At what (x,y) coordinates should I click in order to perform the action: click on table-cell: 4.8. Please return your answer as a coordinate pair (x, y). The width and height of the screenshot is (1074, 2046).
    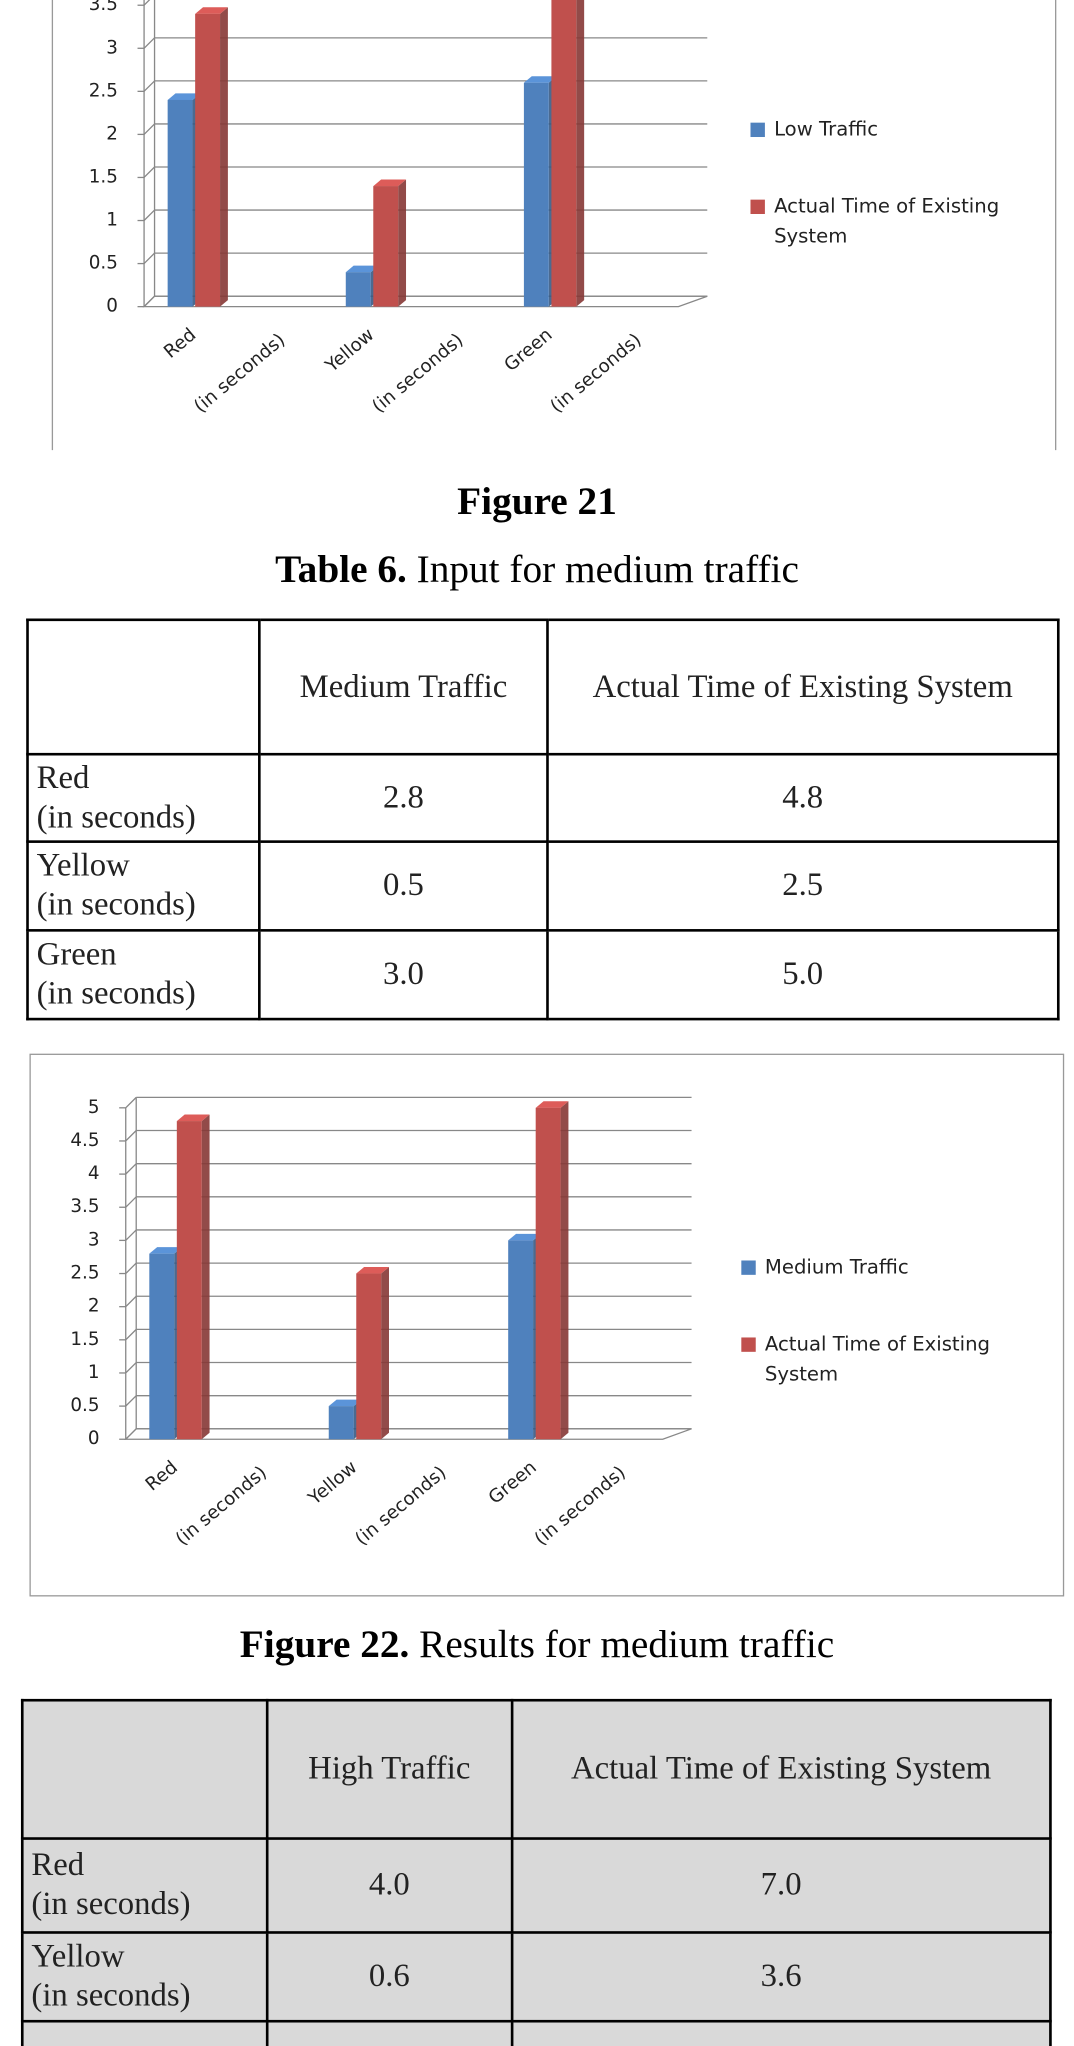
    Looking at the image, I should click on (802, 797).